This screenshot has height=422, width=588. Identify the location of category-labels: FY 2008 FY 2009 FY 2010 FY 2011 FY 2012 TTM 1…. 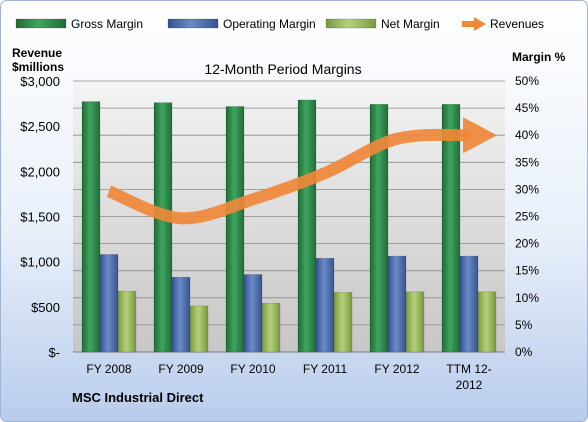
(288, 377).